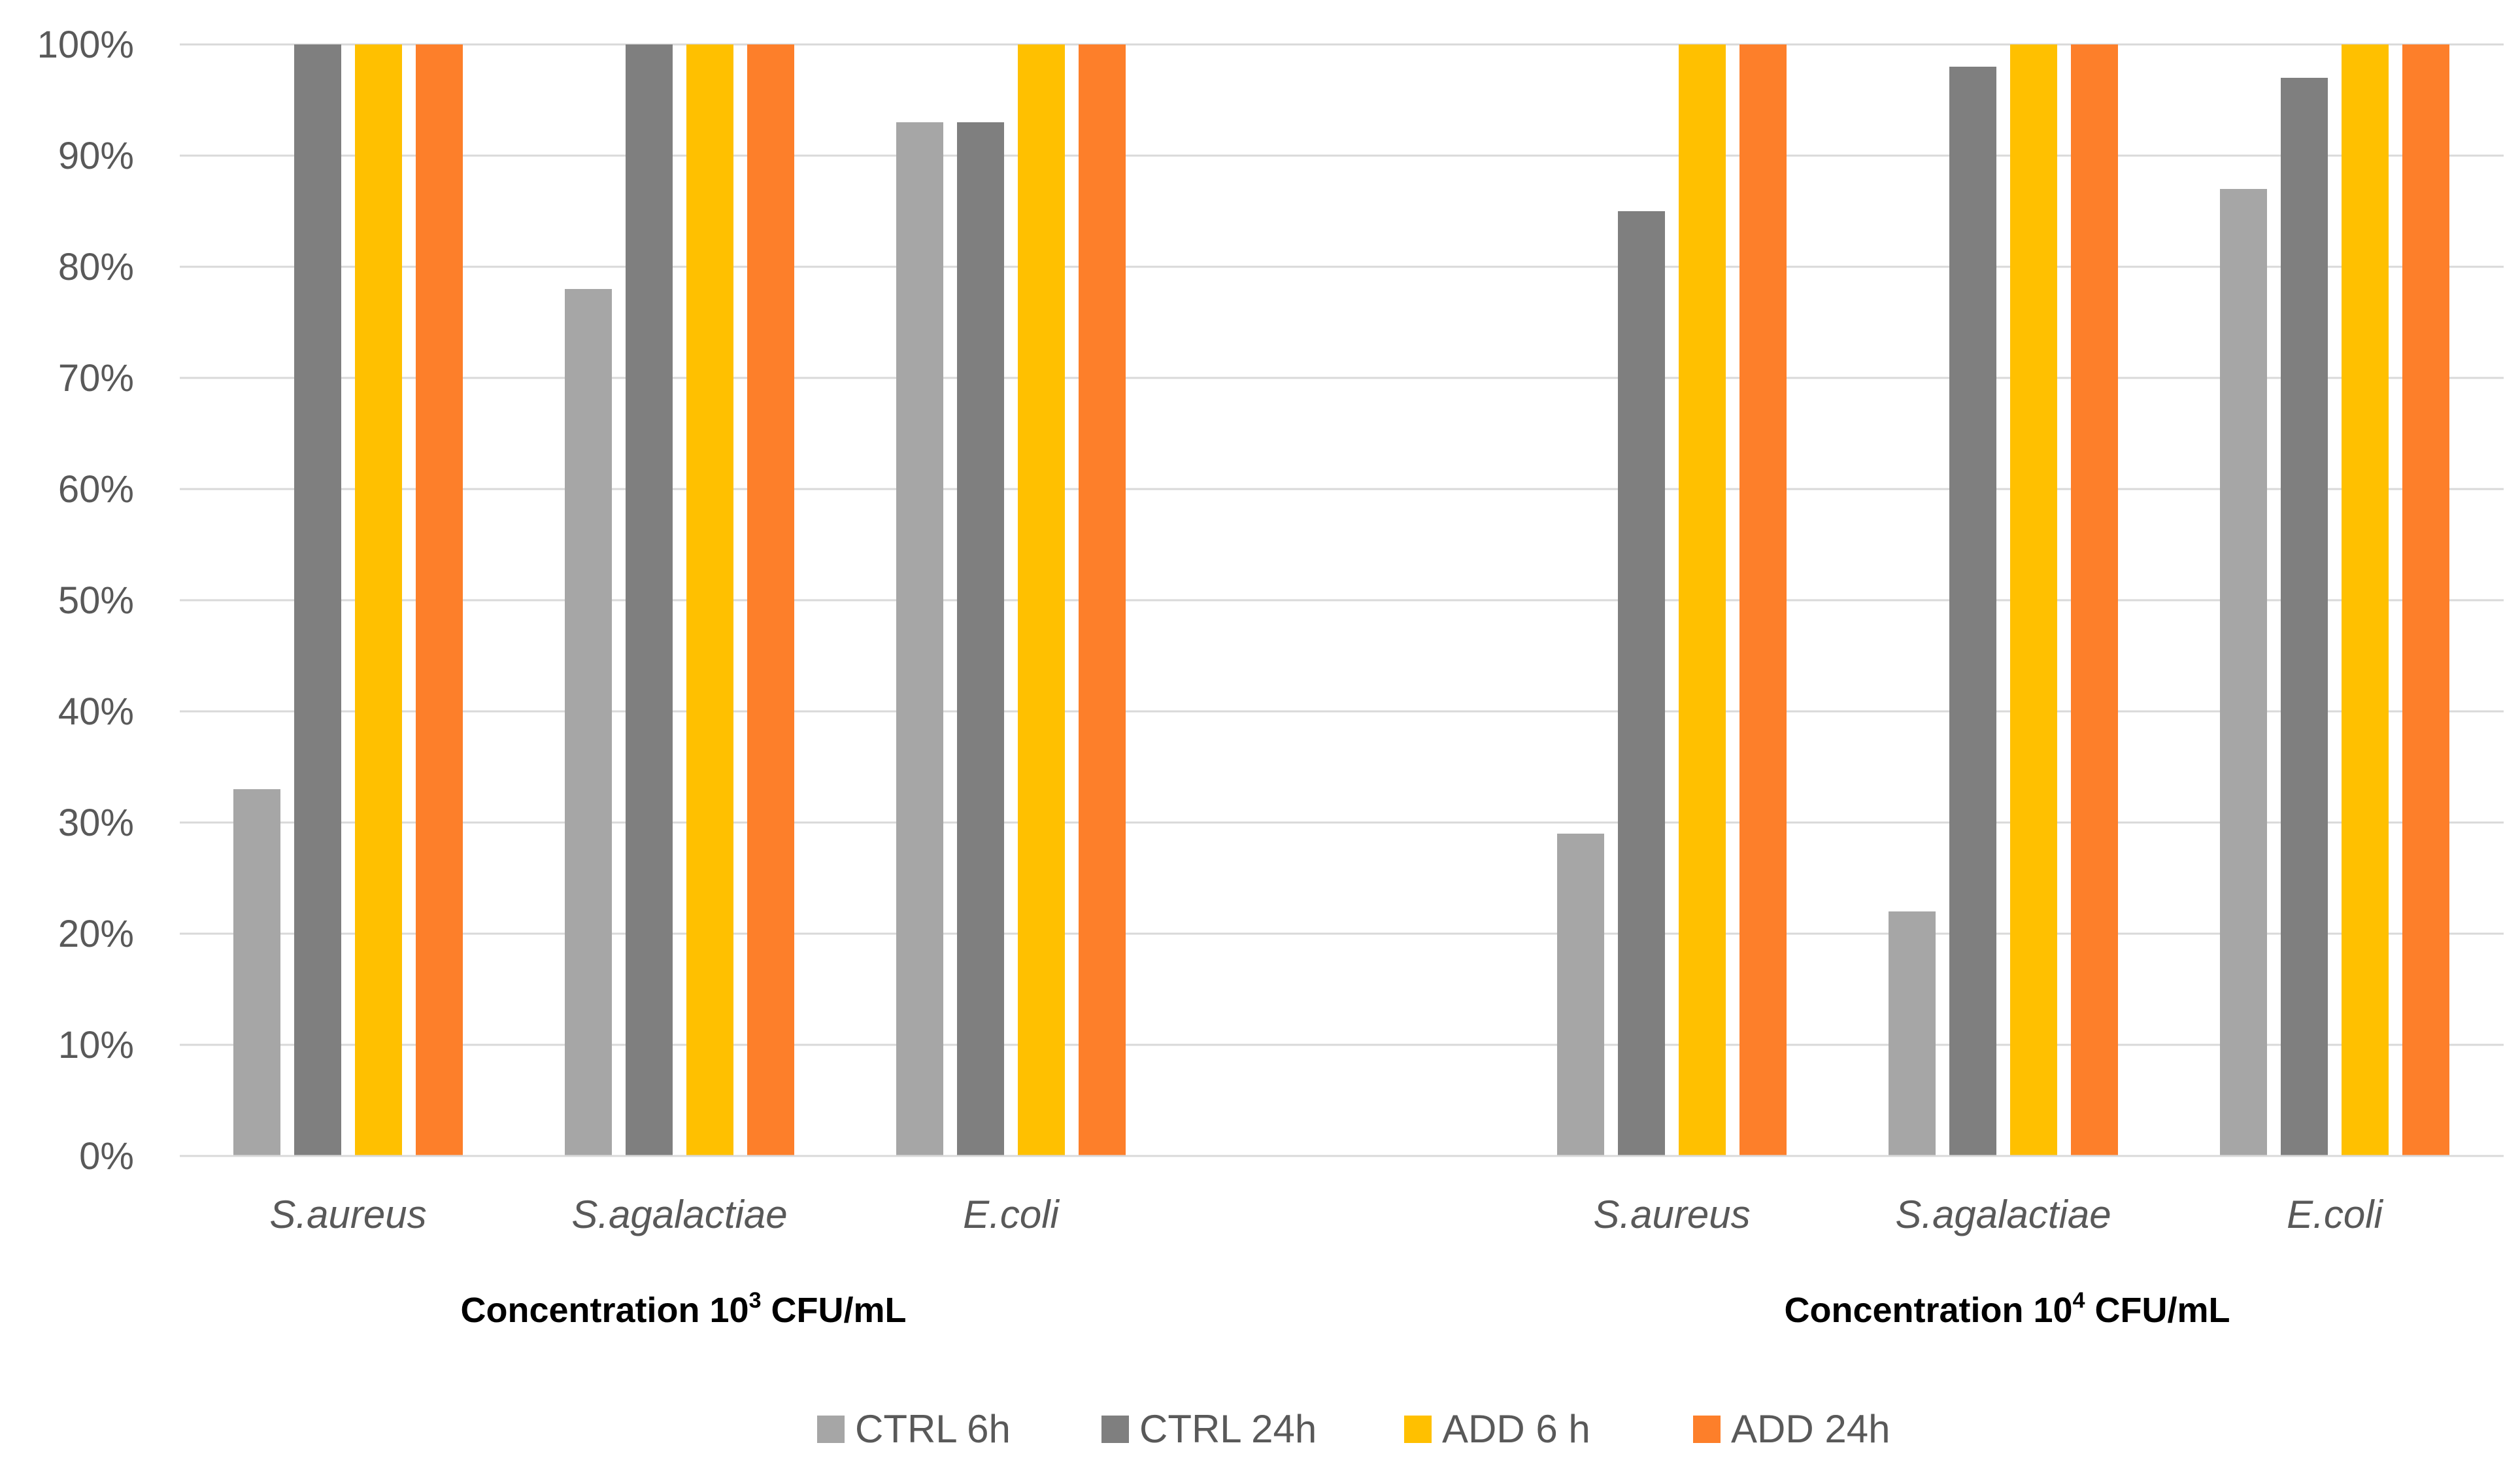  What do you see at coordinates (96, 601) in the screenshot?
I see `y-tick-label: 50%` at bounding box center [96, 601].